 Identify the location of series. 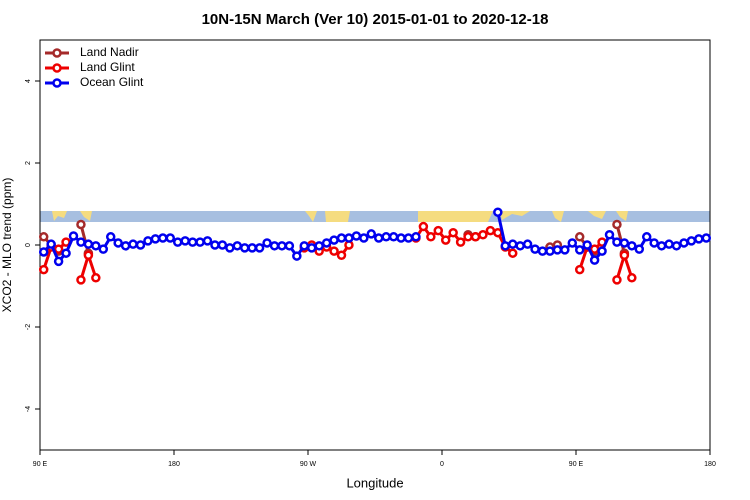
(375, 237).